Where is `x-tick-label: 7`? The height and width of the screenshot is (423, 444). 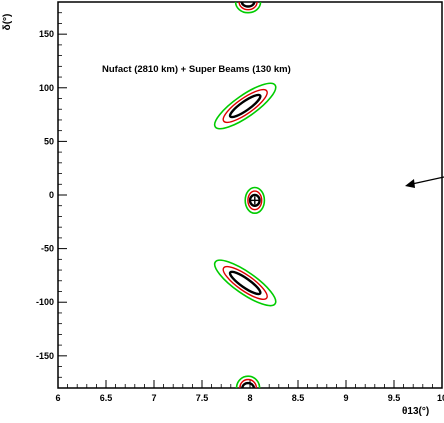 x-tick-label: 7 is located at coordinates (153, 398).